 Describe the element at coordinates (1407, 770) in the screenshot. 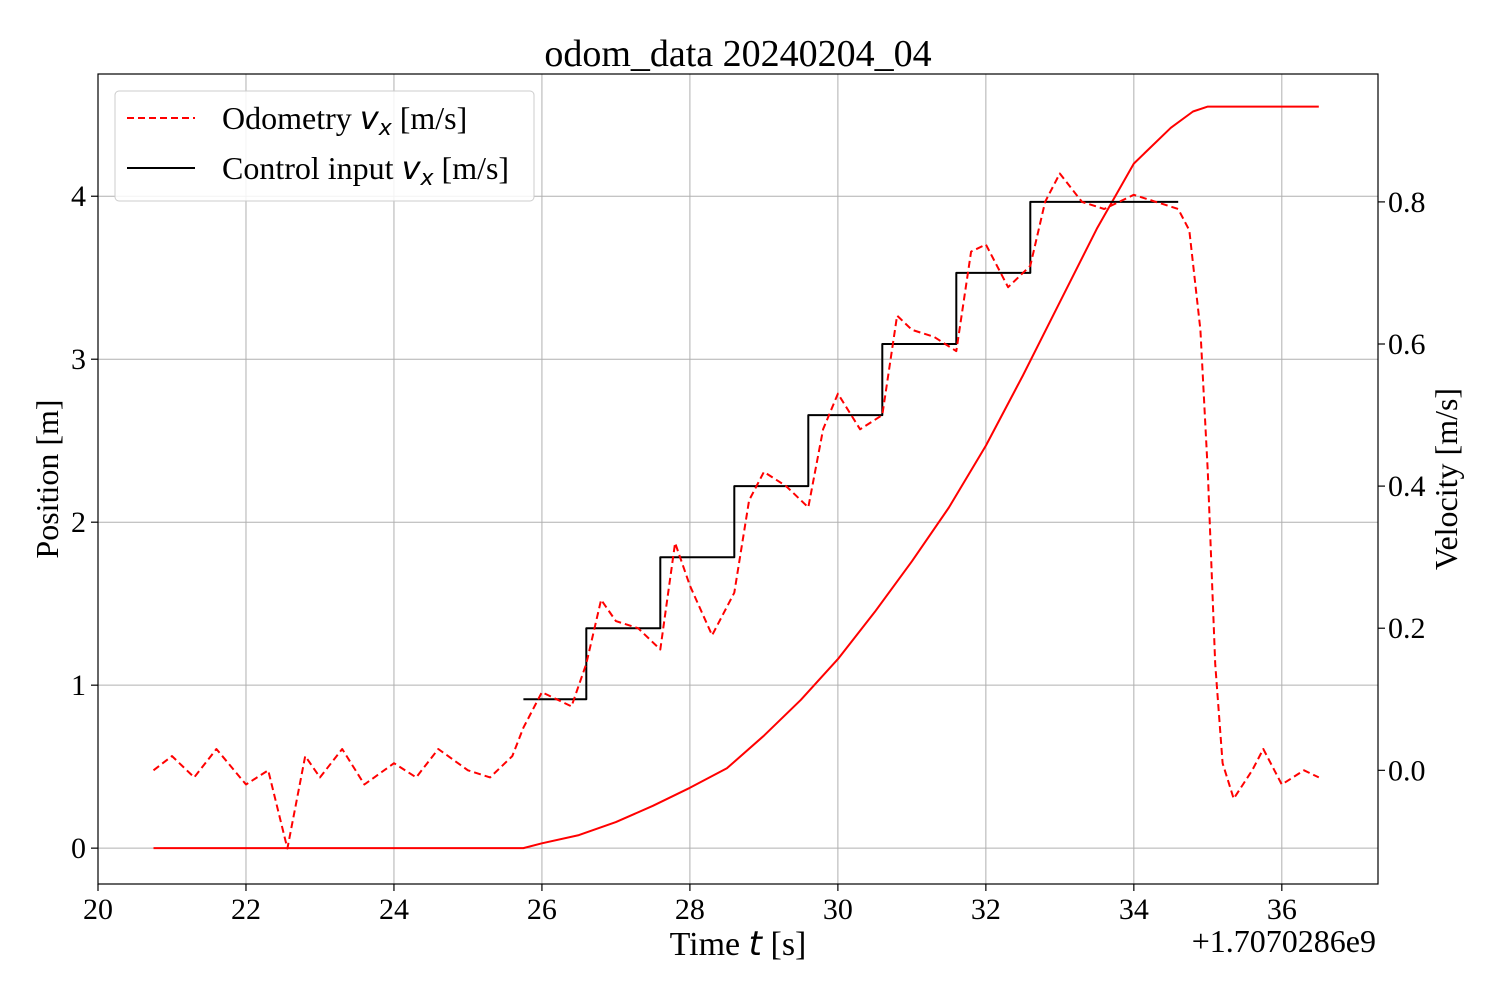

I see `y2-tick-label: 0.0` at that location.